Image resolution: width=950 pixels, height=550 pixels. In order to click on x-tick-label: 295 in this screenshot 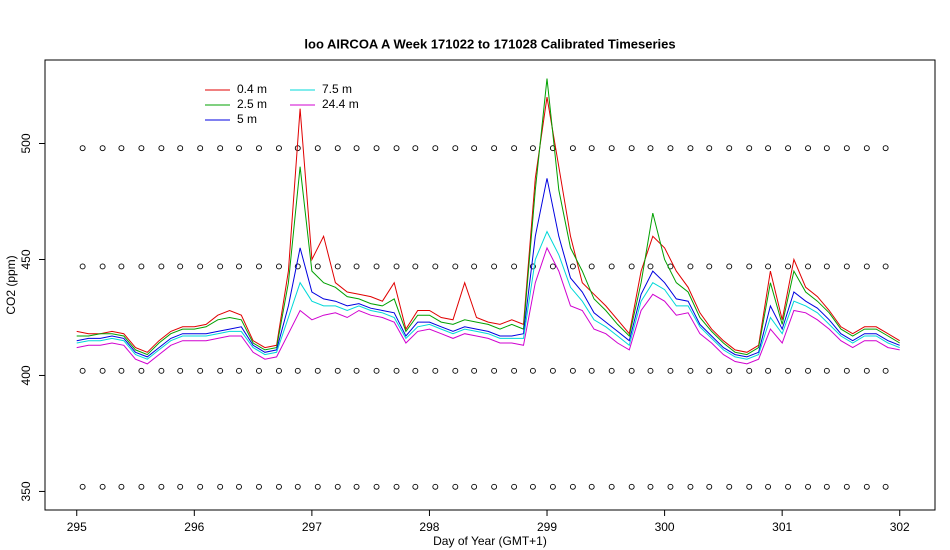, I will do `click(77, 527)`.